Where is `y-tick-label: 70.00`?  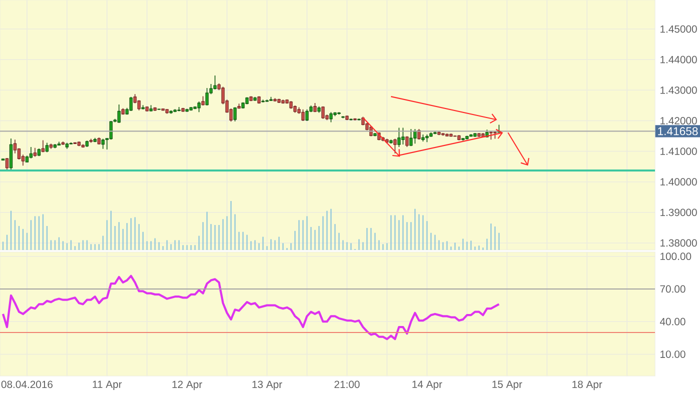
y-tick-label: 70.00 is located at coordinates (673, 289).